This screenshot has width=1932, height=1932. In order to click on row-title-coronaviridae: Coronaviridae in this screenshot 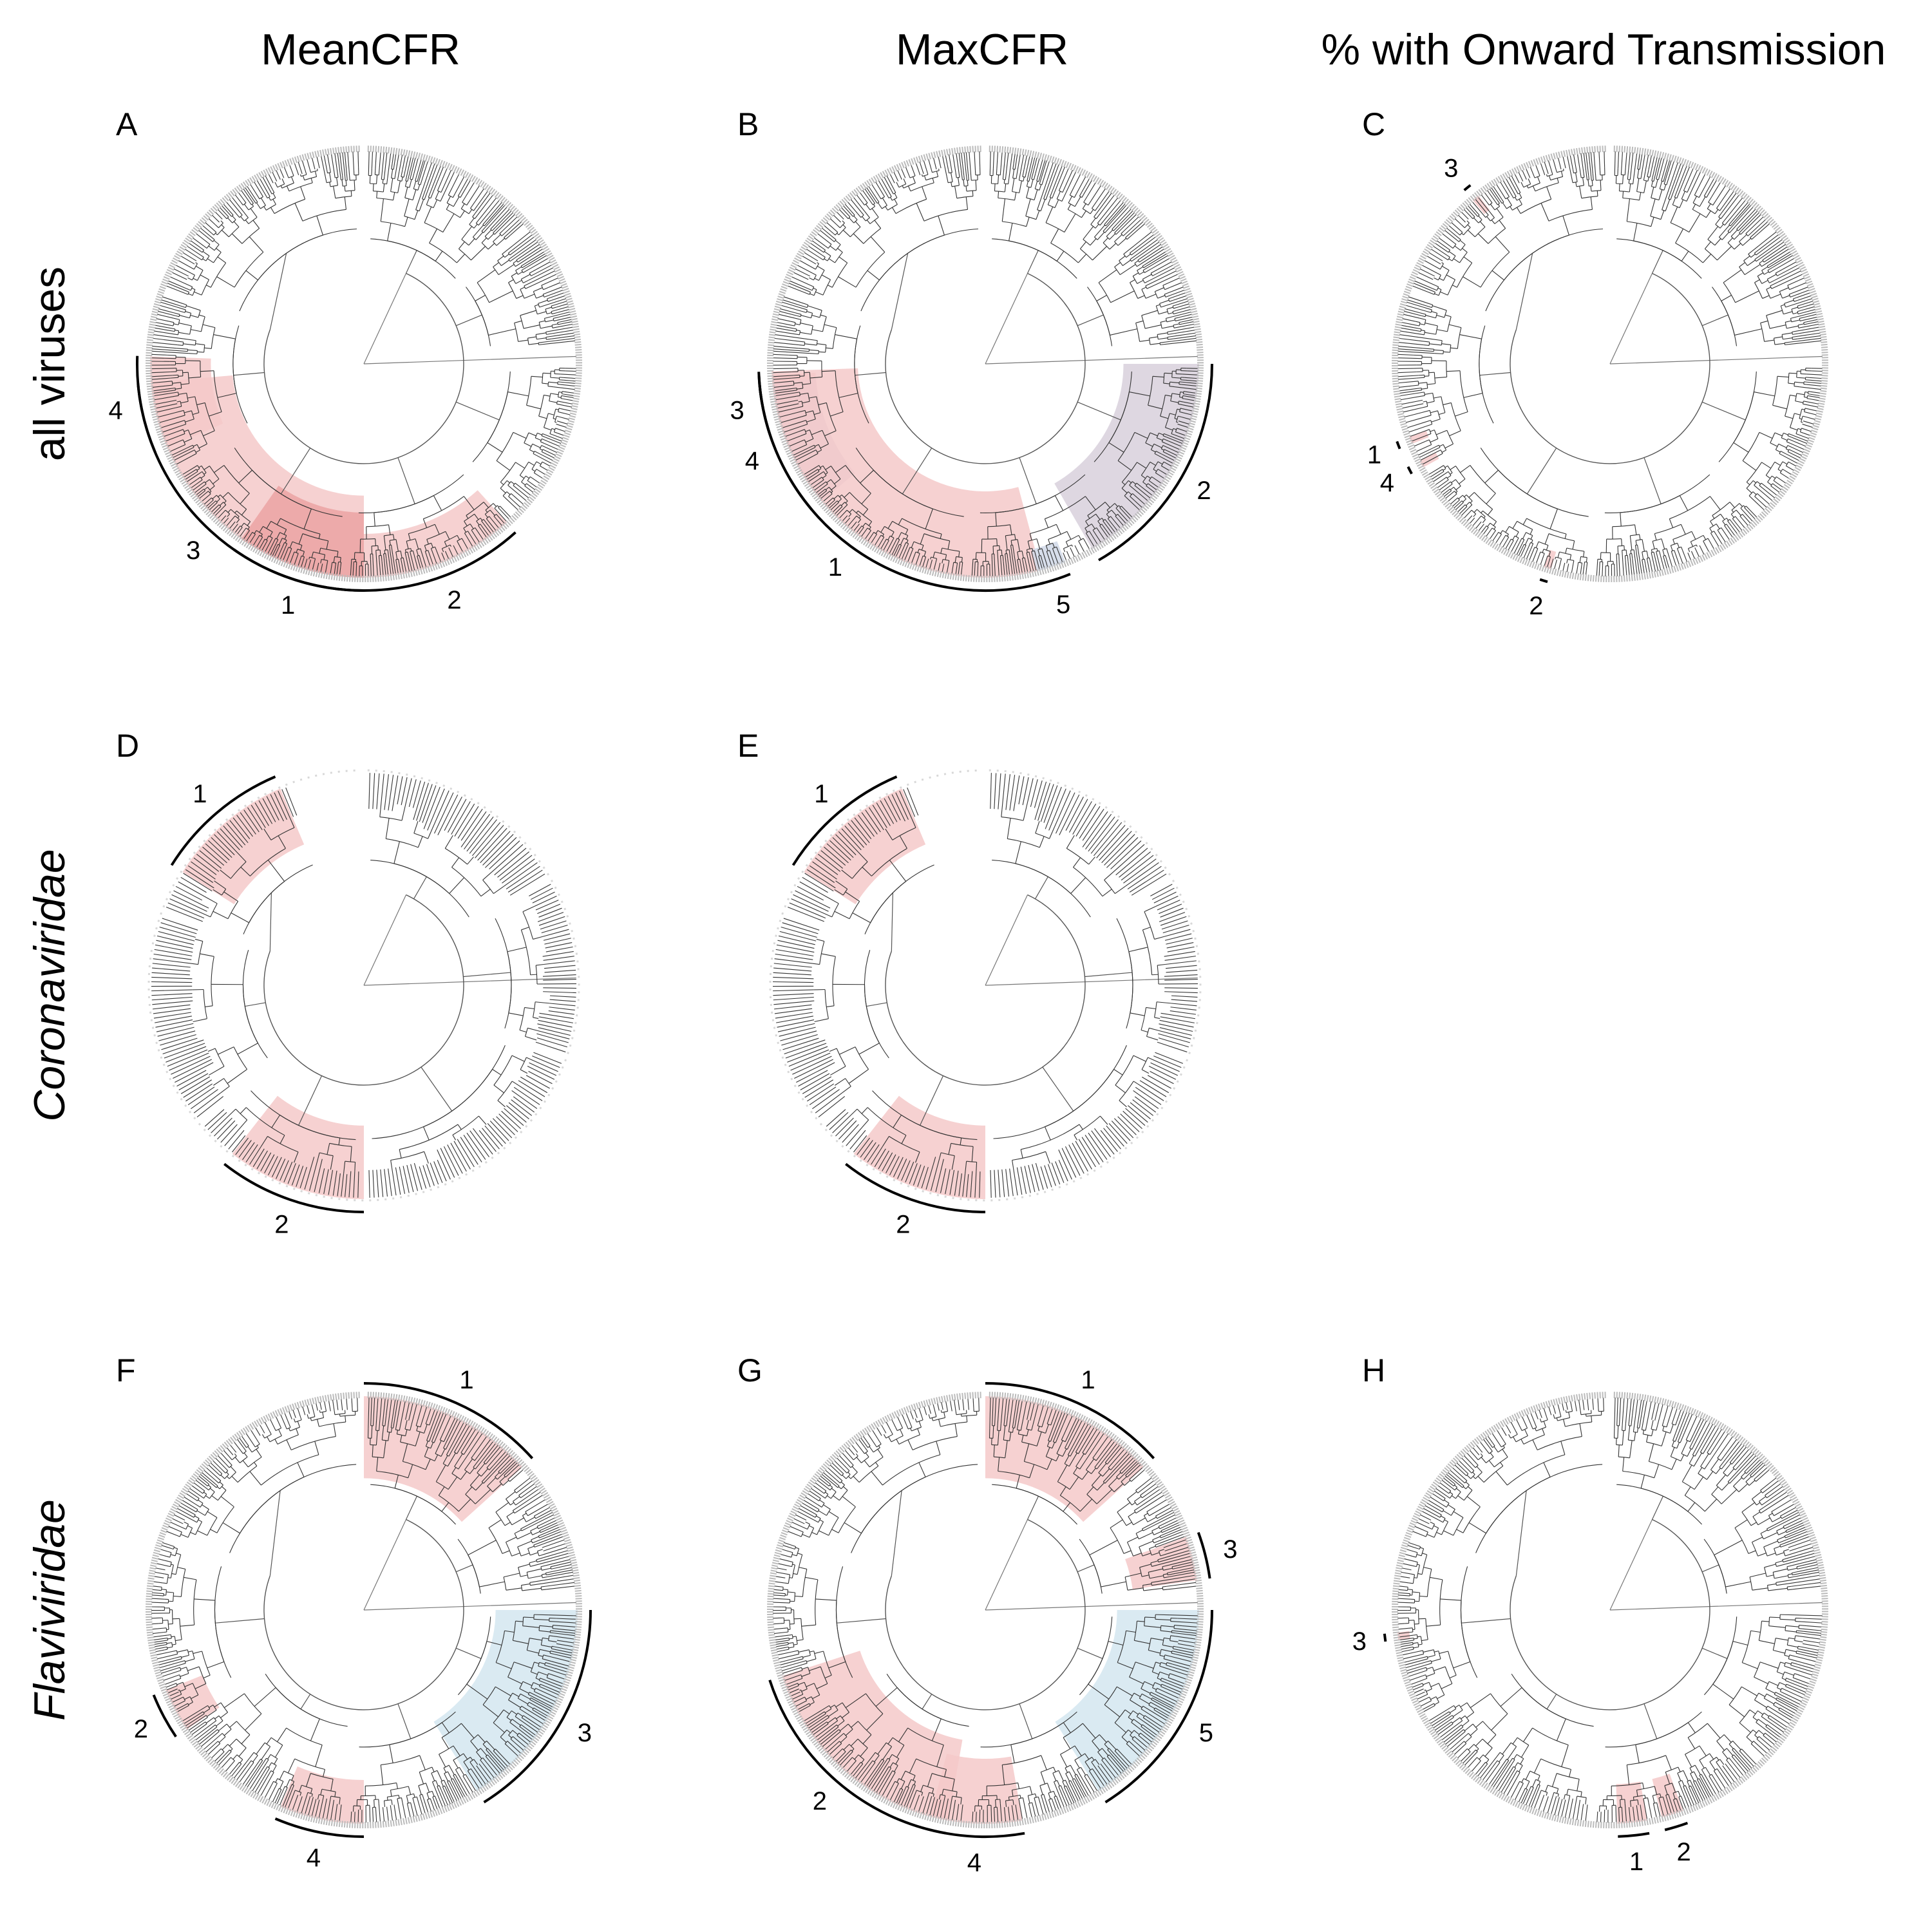, I will do `click(50, 985)`.